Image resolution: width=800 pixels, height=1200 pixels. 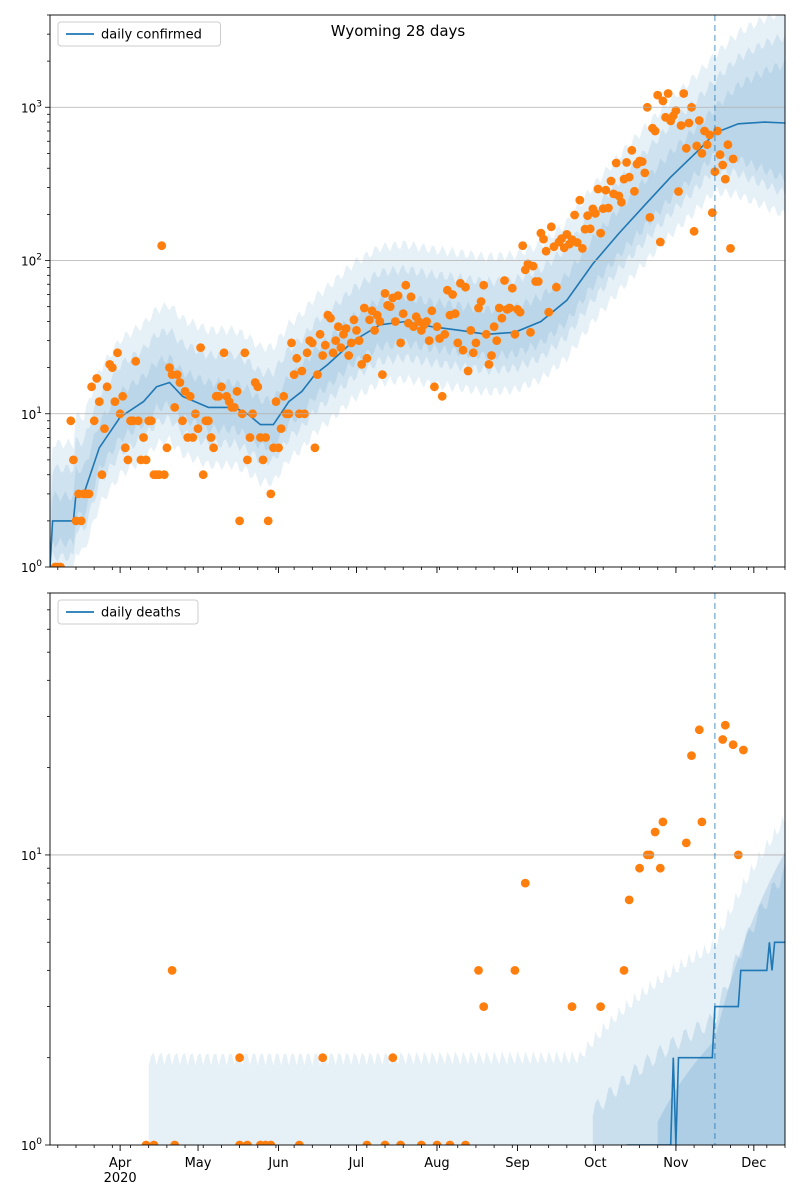 What do you see at coordinates (141, 613) in the screenshot?
I see `legend-label: daily deaths` at bounding box center [141, 613].